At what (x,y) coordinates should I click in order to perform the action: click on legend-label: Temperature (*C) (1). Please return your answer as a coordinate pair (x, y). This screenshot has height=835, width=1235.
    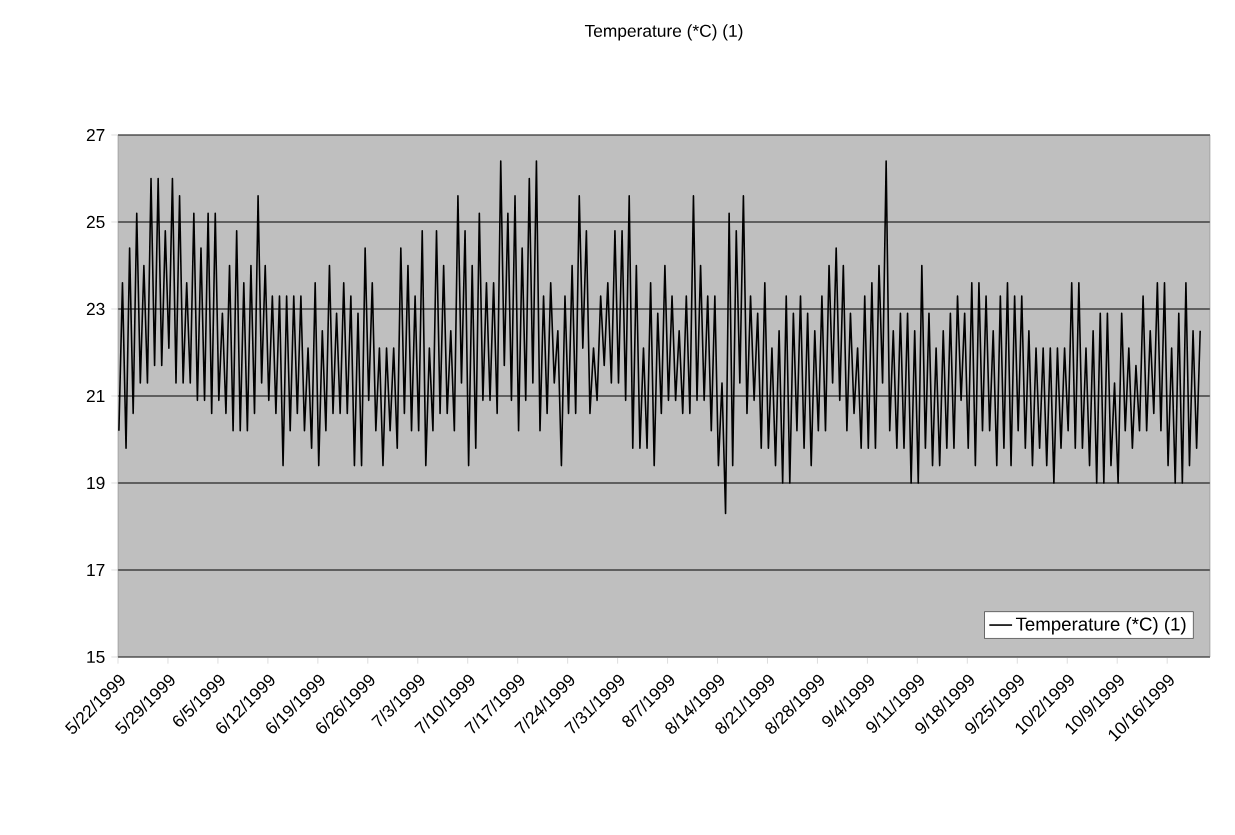
    Looking at the image, I should click on (1100, 625).